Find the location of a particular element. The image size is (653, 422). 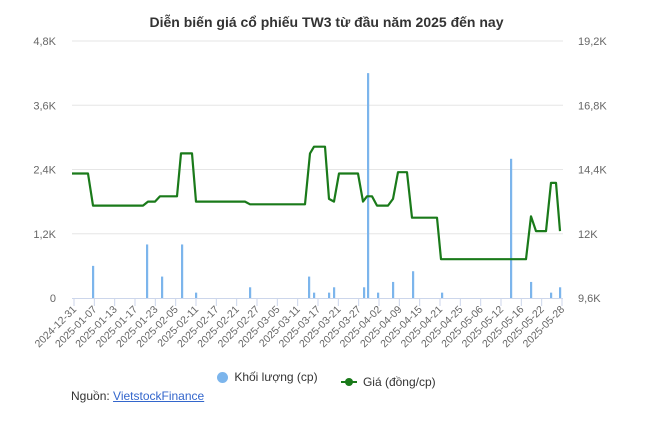

legend-item-price: Giá (đồng/cp) is located at coordinates (388, 381).